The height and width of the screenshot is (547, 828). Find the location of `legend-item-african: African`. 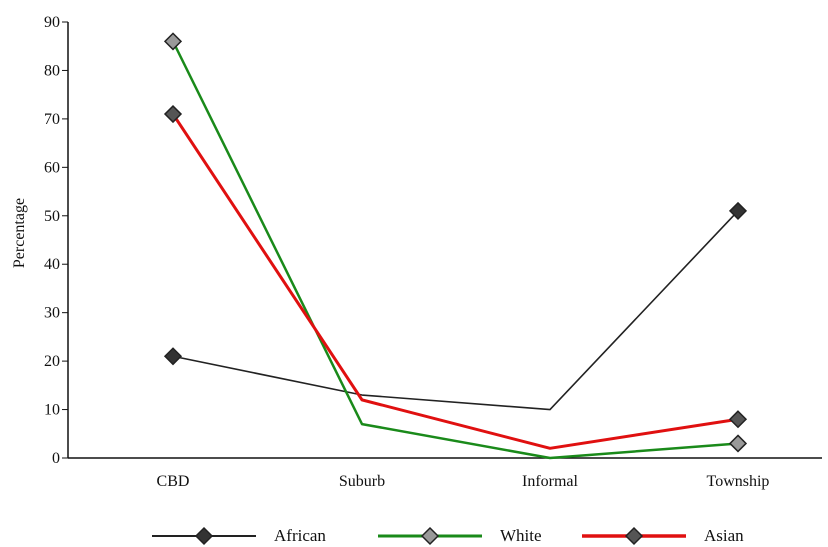

legend-item-african: African is located at coordinates (239, 536).